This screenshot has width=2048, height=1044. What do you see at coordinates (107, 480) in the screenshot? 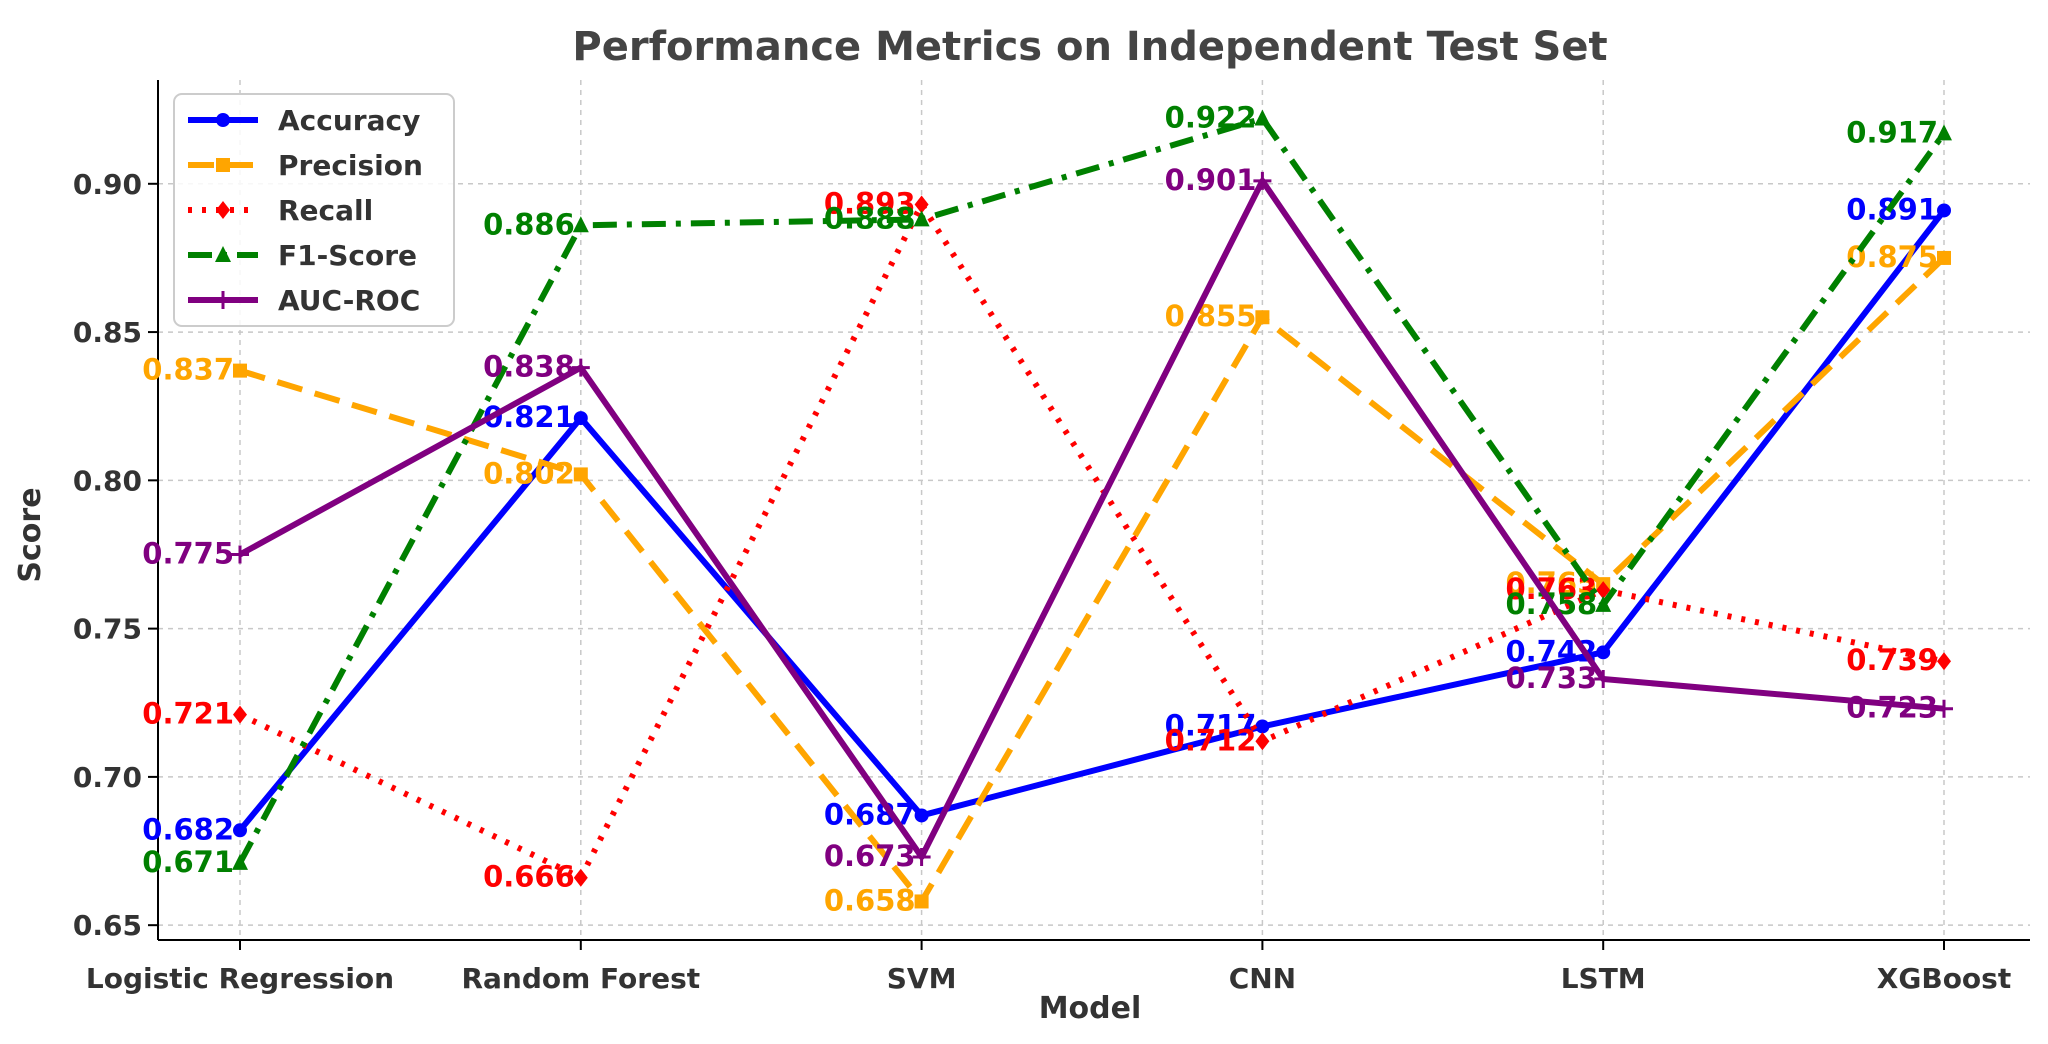
I see `y-tick-label: 0.80` at bounding box center [107, 480].